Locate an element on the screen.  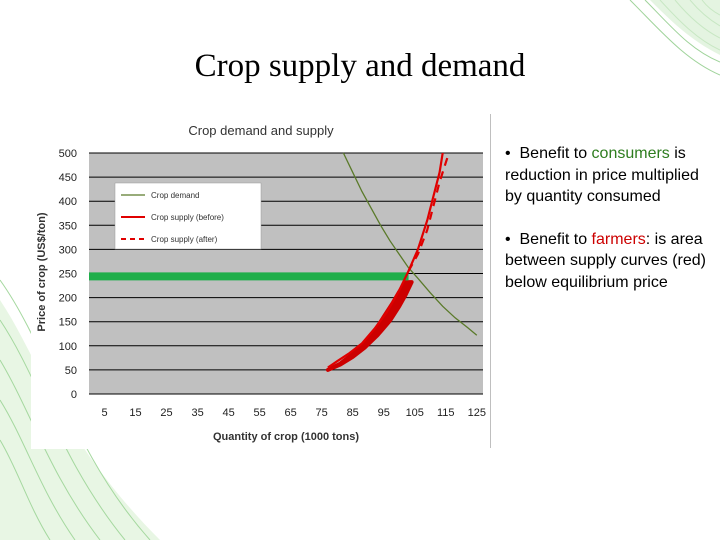
y-axis-label: Price of crop (US$/ton) is located at coordinates (42, 272).